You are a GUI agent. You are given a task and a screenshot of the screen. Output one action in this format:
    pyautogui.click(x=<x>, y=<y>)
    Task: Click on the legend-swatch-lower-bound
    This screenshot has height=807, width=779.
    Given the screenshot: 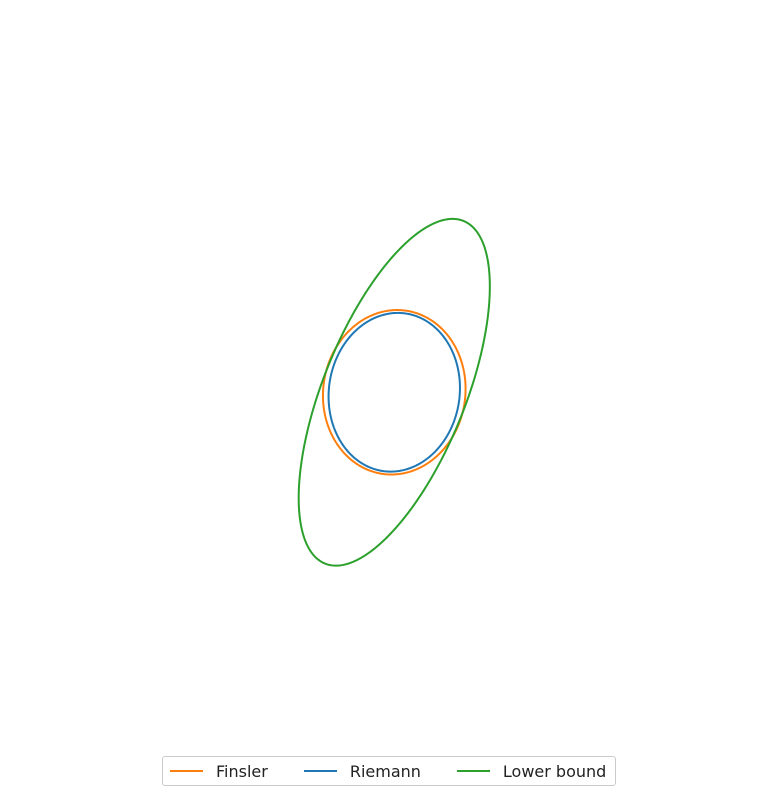 What is the action you would take?
    pyautogui.click(x=473, y=771)
    